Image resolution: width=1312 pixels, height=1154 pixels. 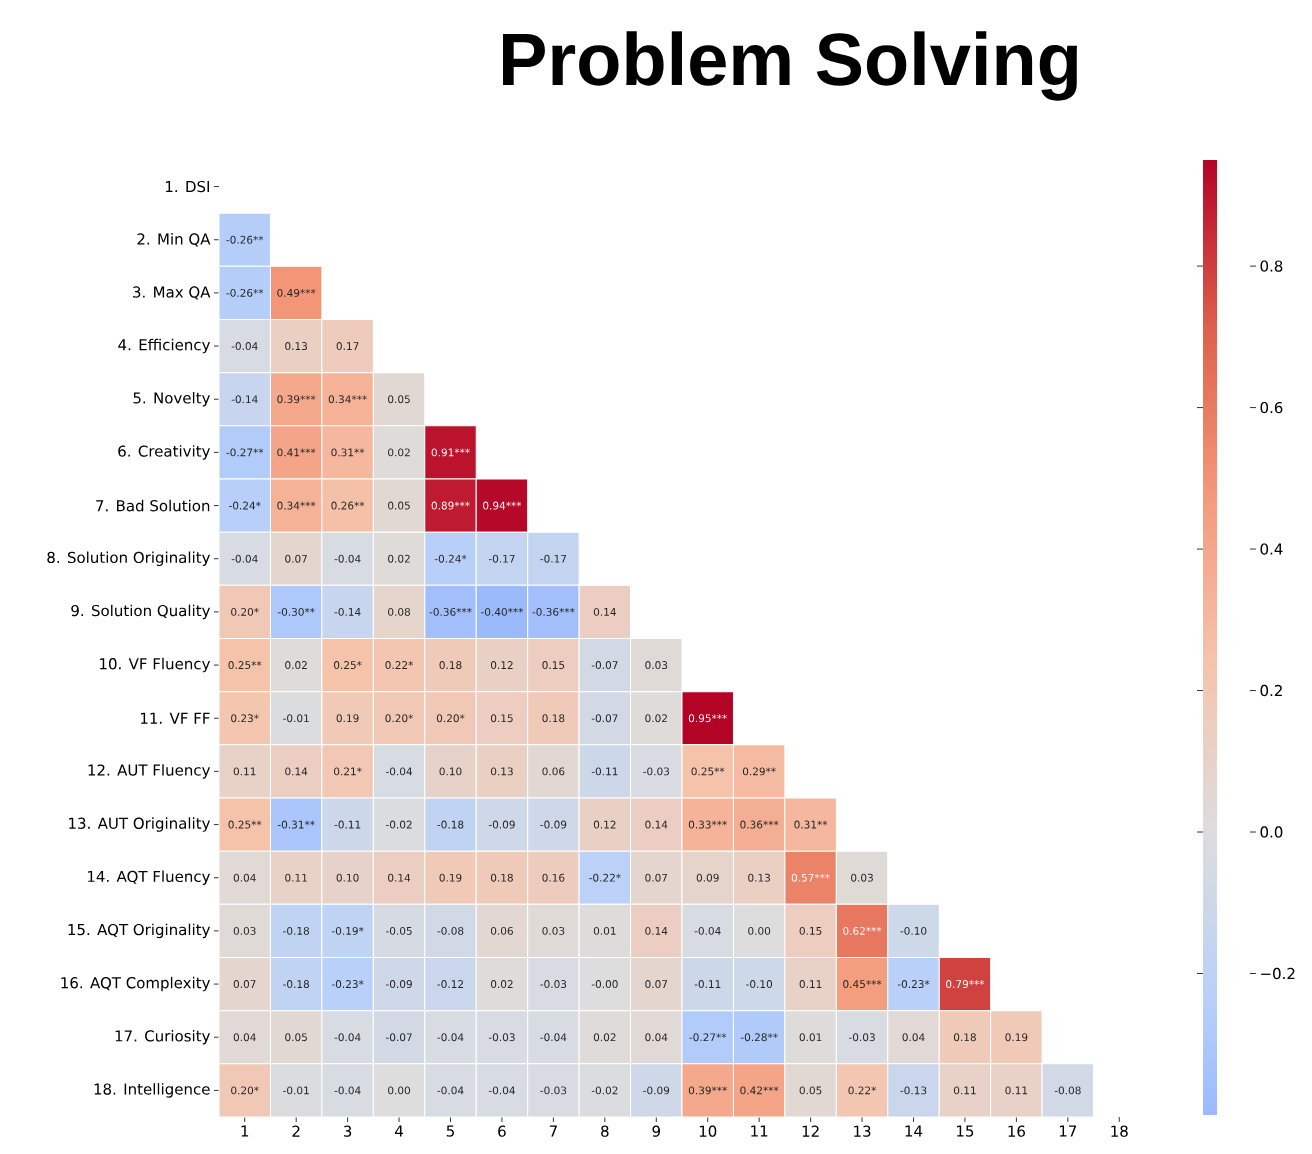 I want to click on data-label: 0.41***, so click(x=296, y=452).